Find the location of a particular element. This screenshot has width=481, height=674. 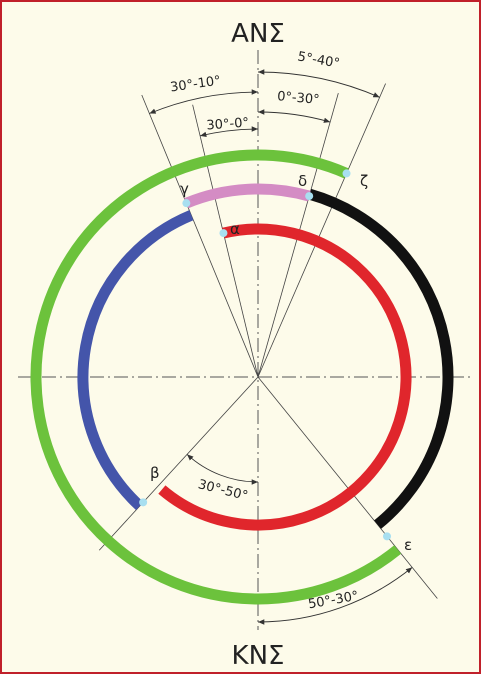

angle-label: 0°-30° is located at coordinates (298, 98).